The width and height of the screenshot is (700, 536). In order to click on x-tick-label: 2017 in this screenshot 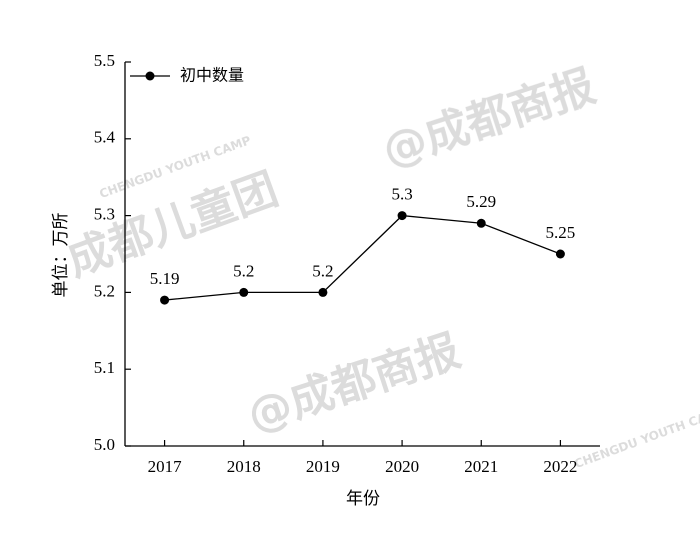, I will do `click(165, 466)`.